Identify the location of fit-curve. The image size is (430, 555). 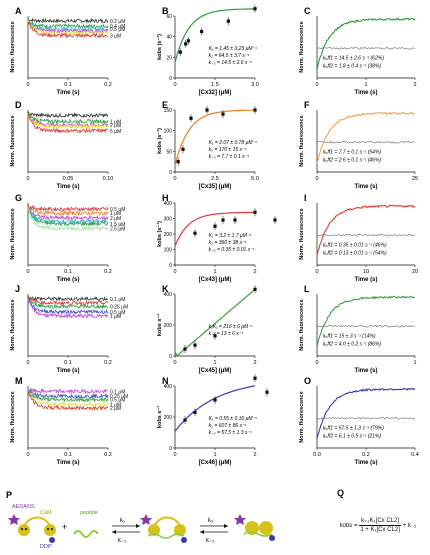
(214, 229).